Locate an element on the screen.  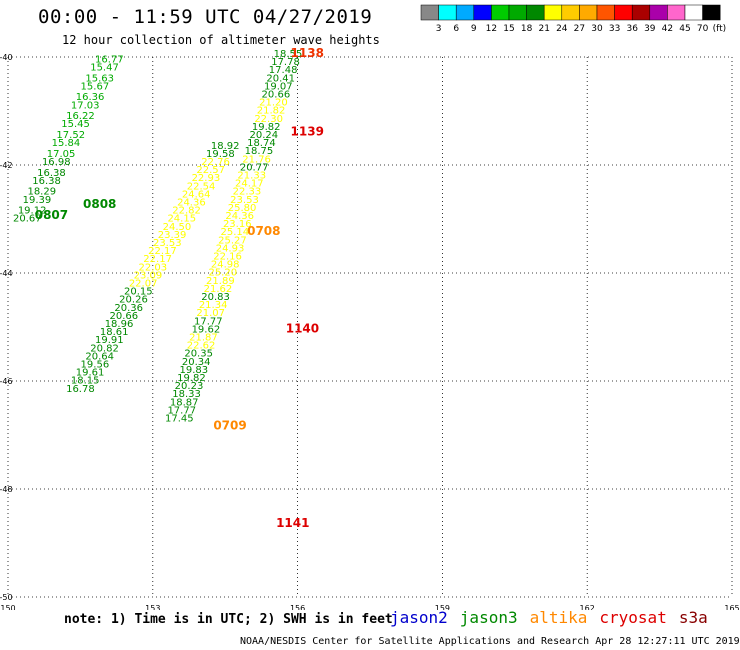
wave-height-value: 20.82 is located at coordinates (104, 348).